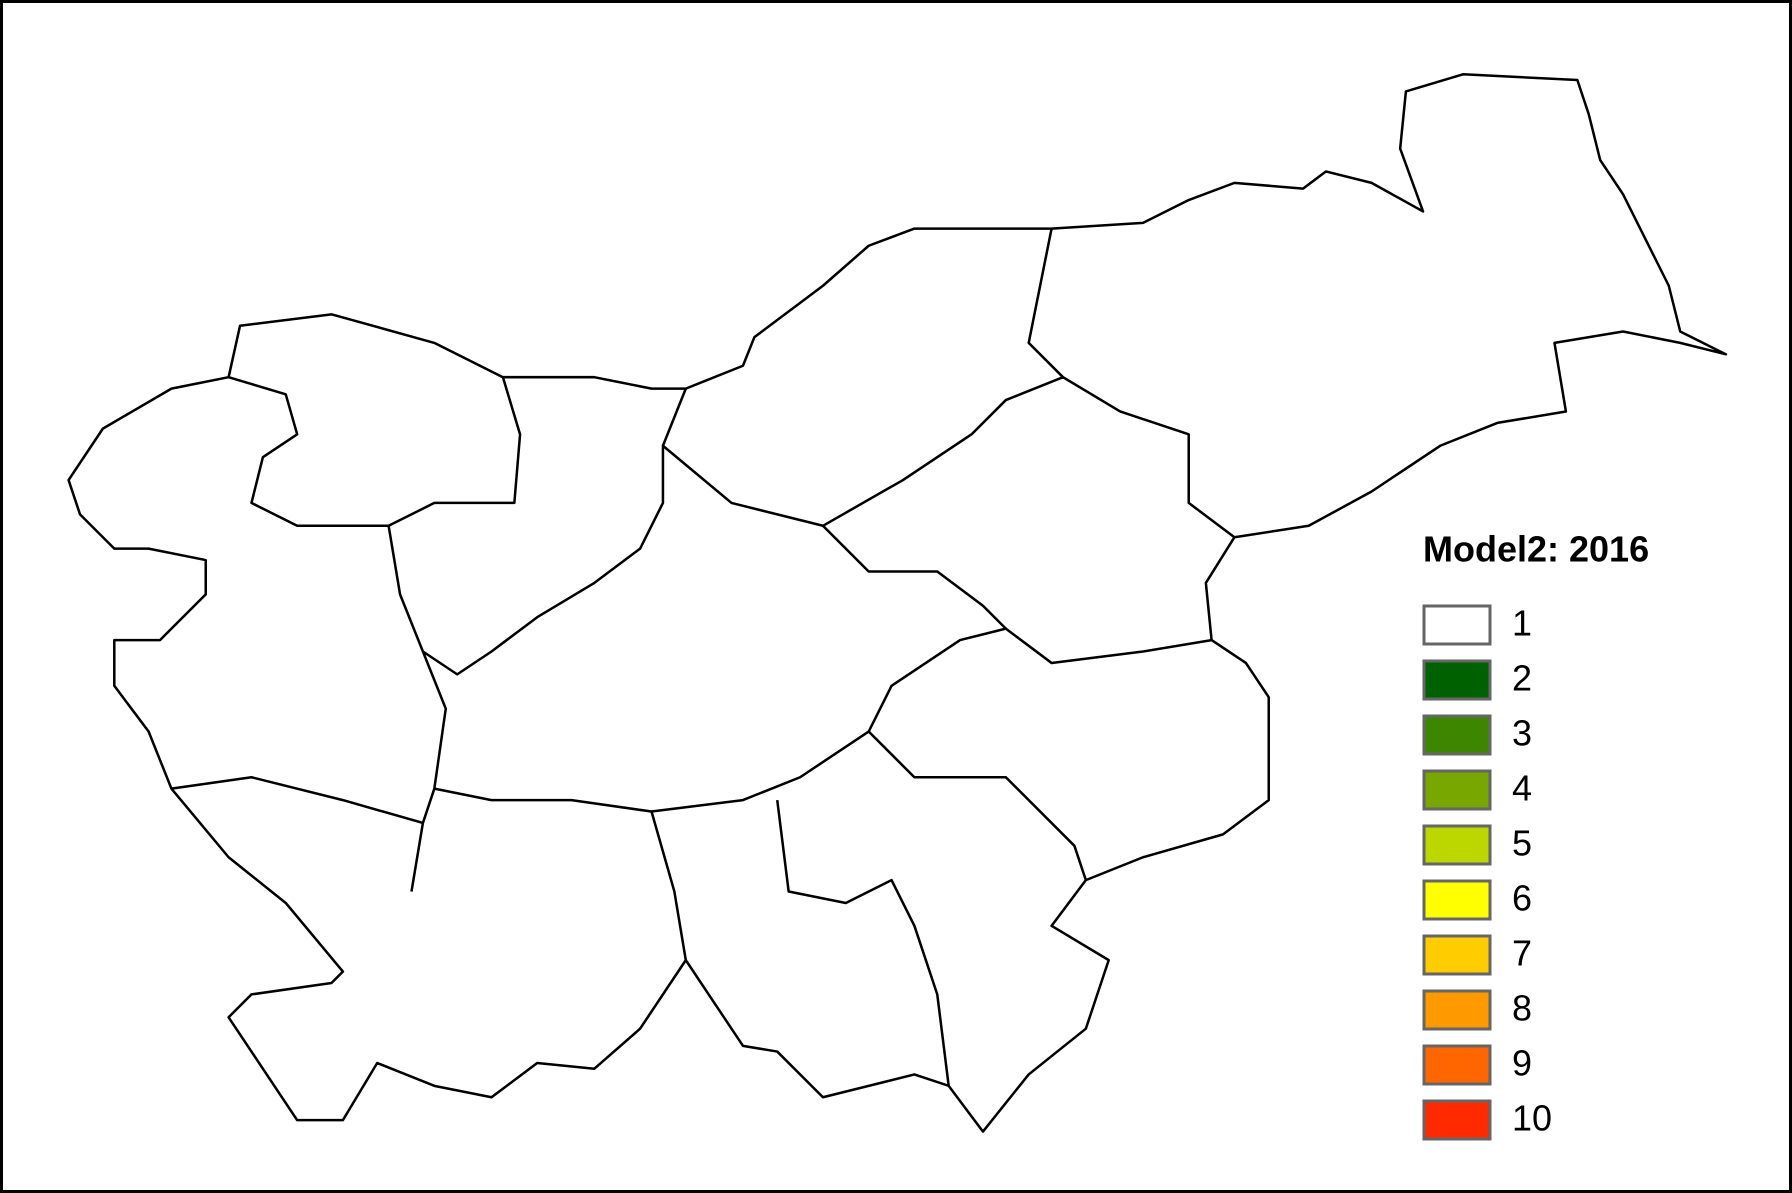 The image size is (1792, 1193). Describe the element at coordinates (1522, 788) in the screenshot. I see `legend-label: 4` at that location.